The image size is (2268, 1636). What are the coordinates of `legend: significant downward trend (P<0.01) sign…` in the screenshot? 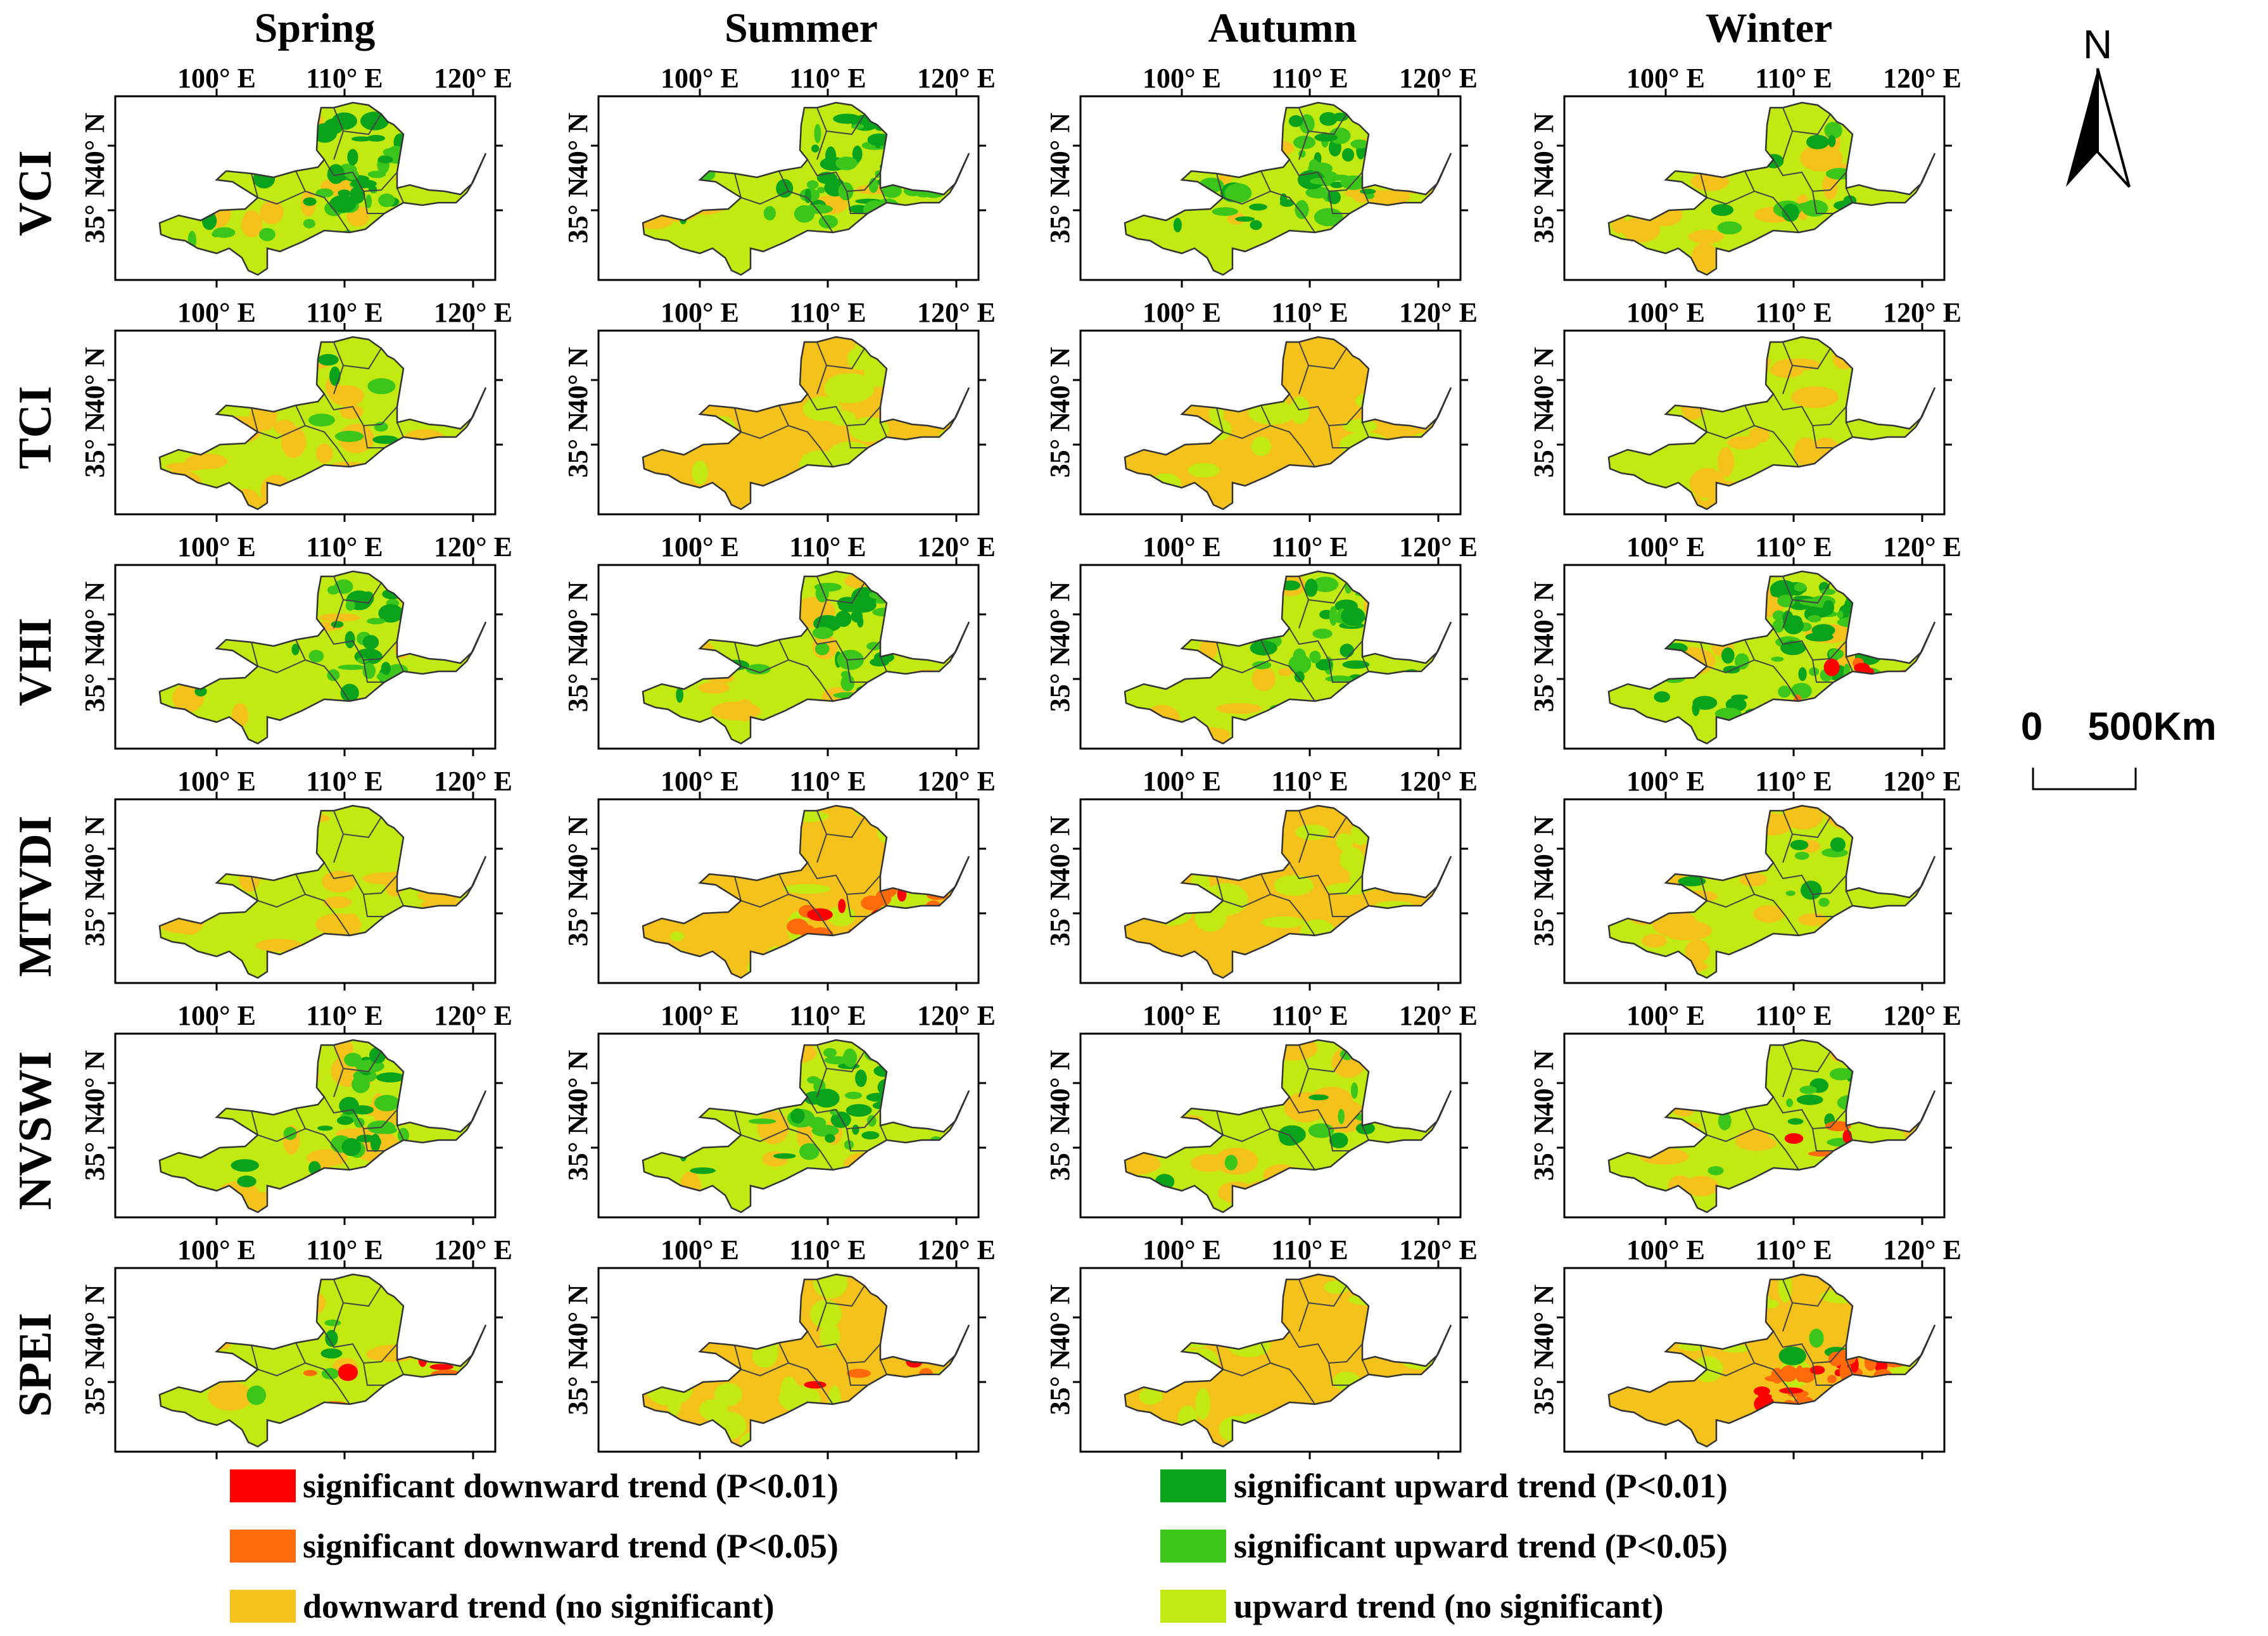 It's located at (979, 1546).